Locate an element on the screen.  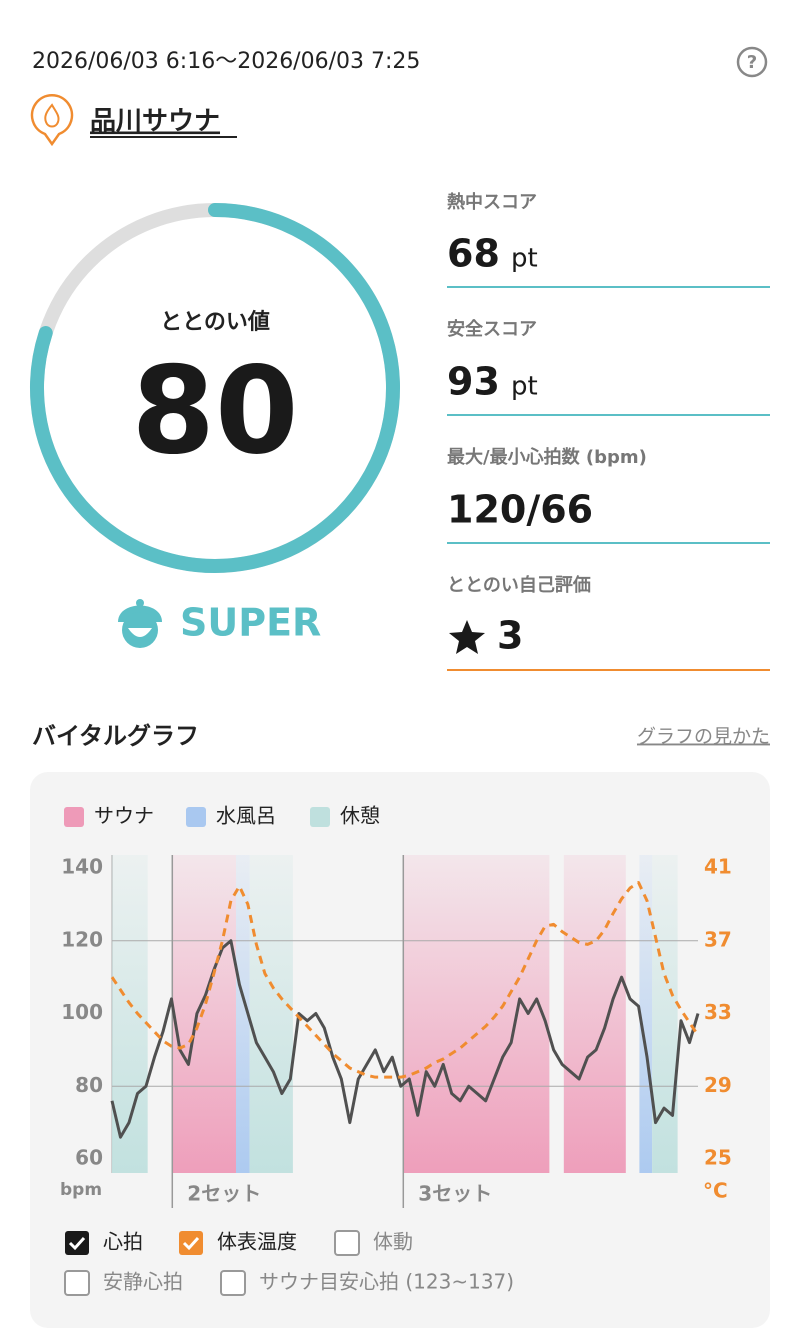
legend-label: 水風呂 is located at coordinates (246, 816).